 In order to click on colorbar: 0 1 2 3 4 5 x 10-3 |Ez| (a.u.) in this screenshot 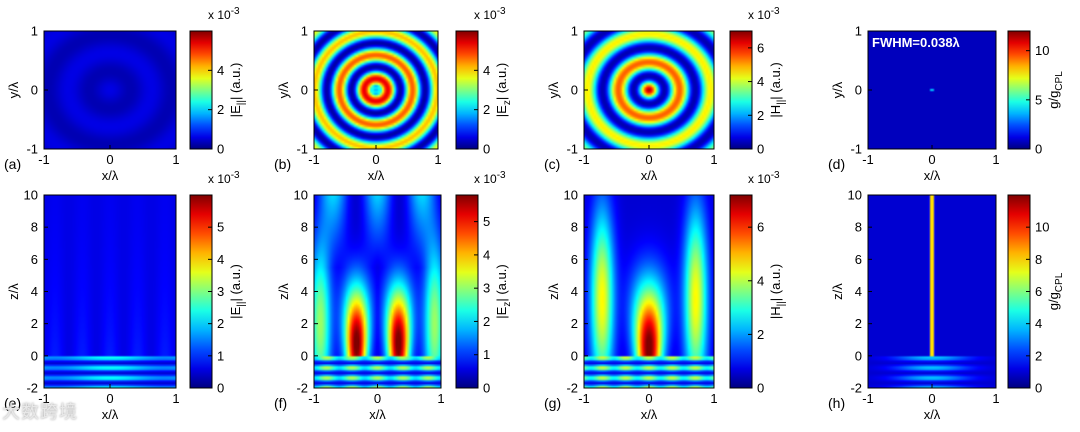, I will do `click(484, 283)`.